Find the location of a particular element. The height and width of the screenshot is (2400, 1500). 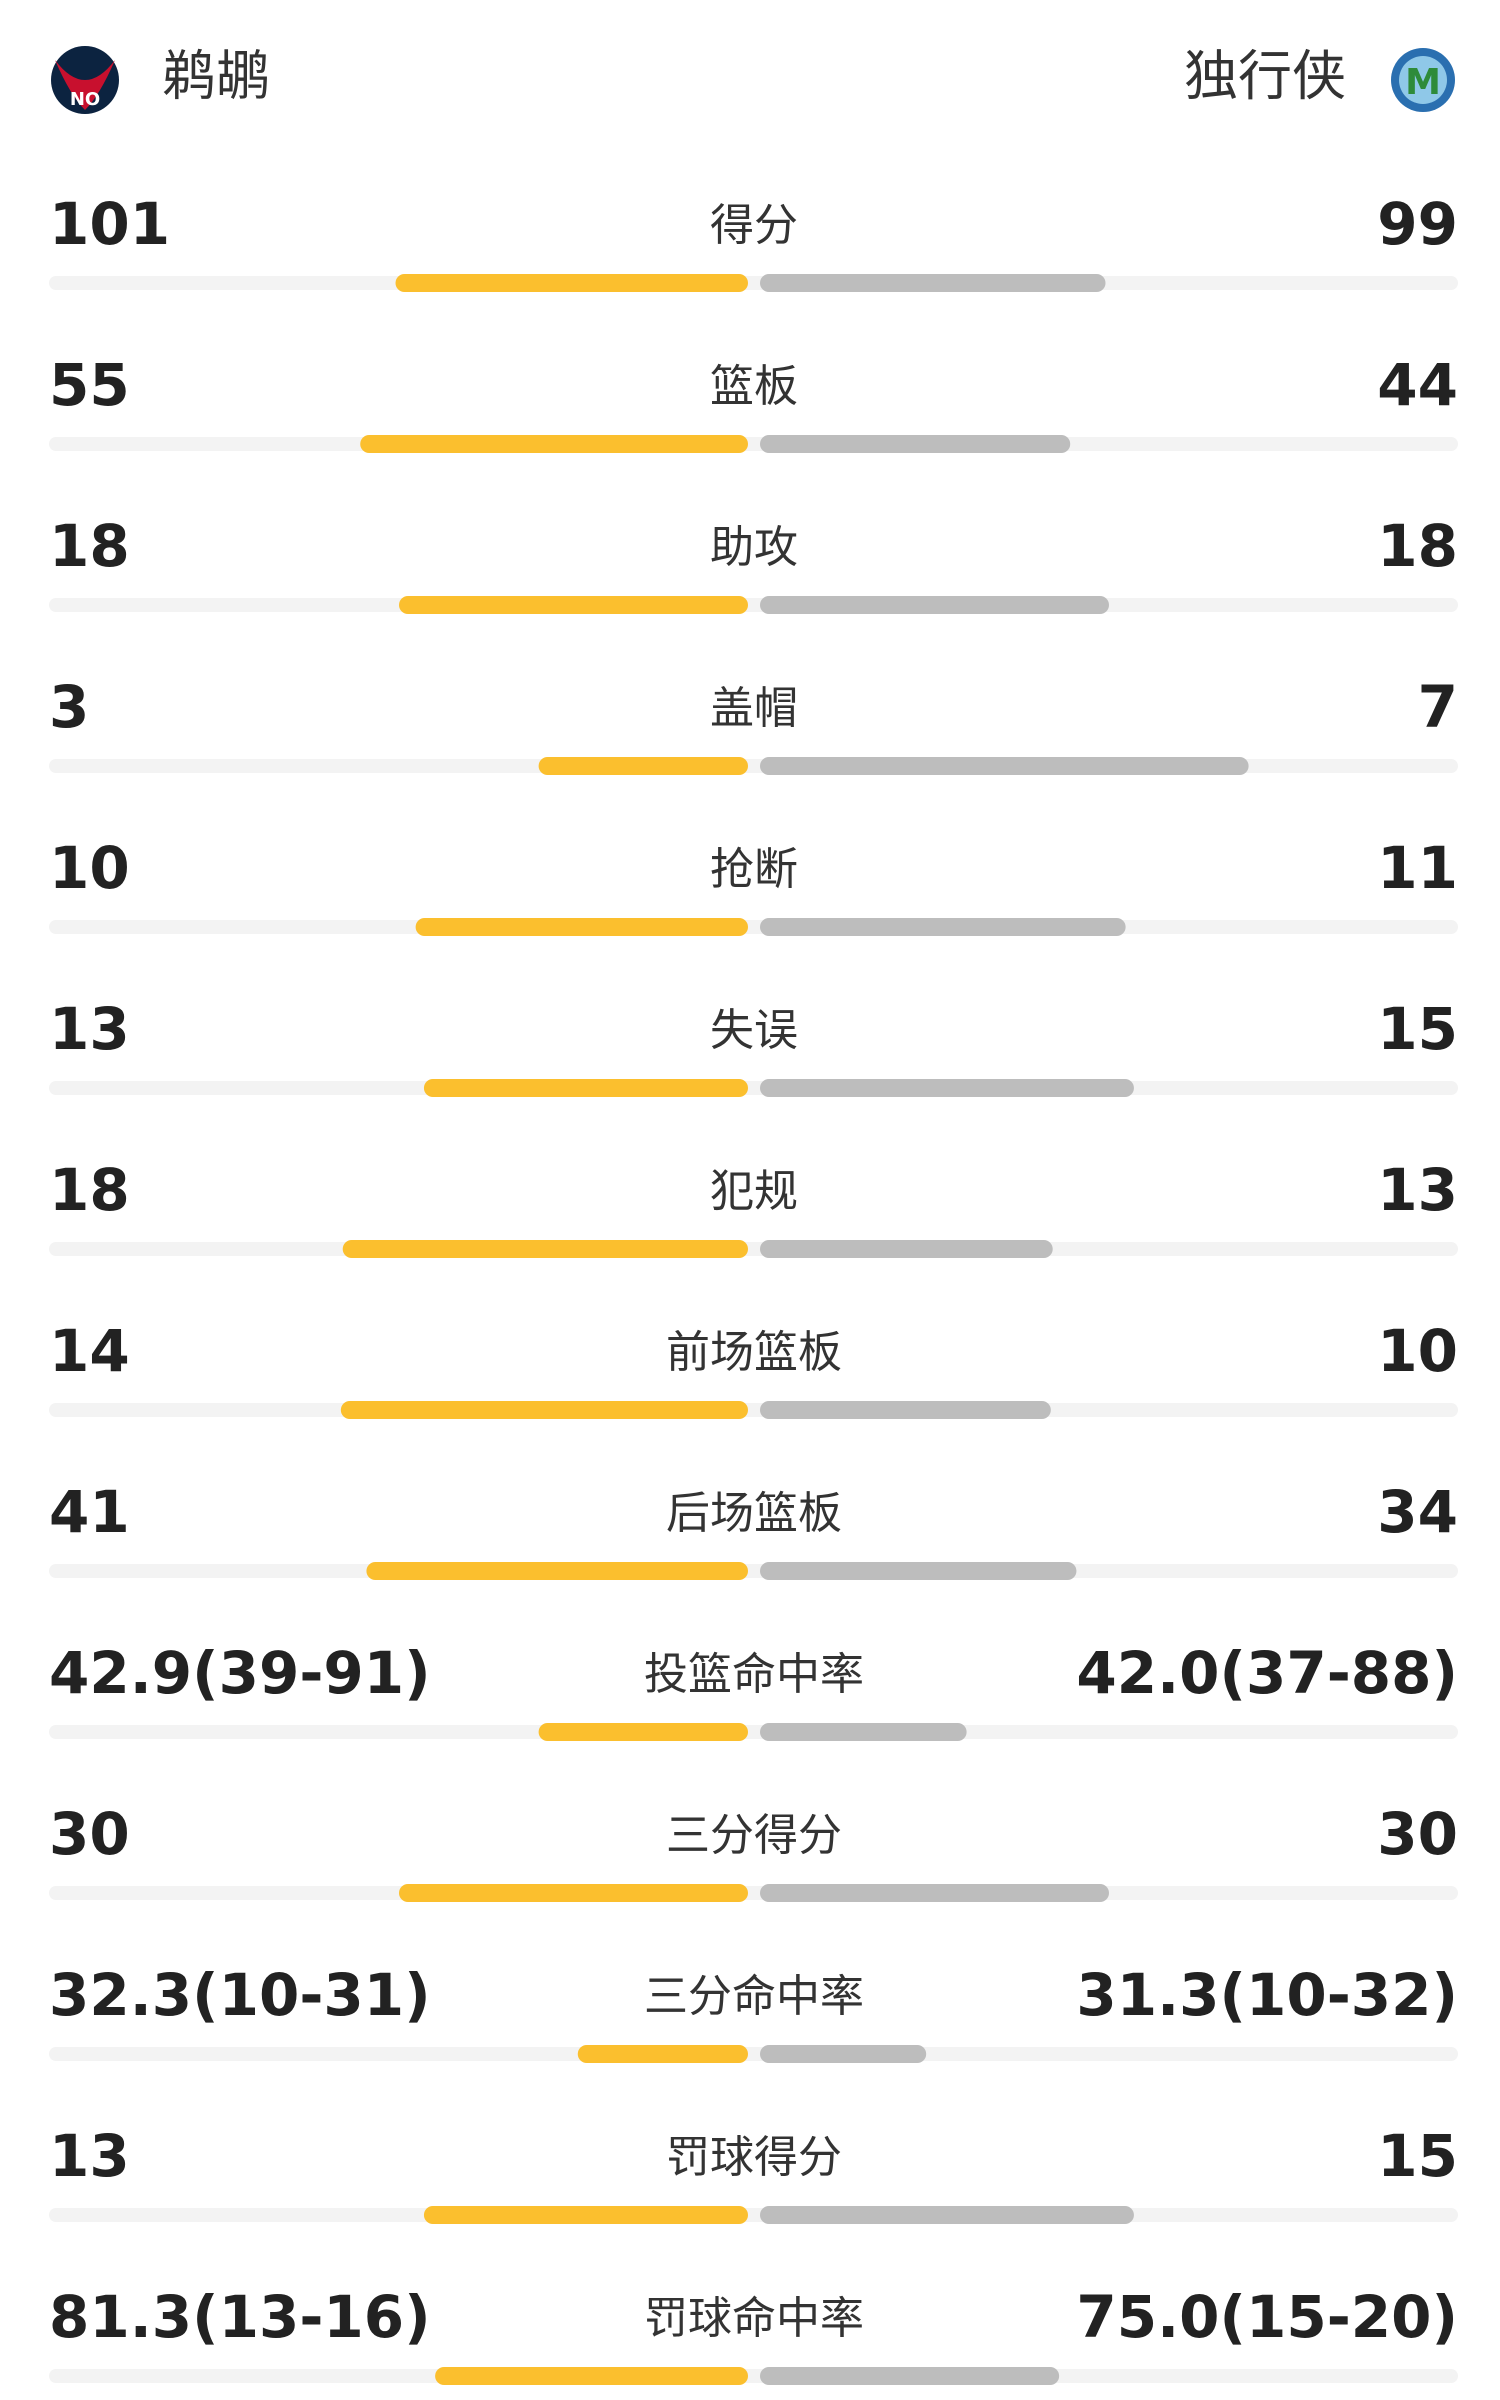

away-value: 13 is located at coordinates (1417, 1190).